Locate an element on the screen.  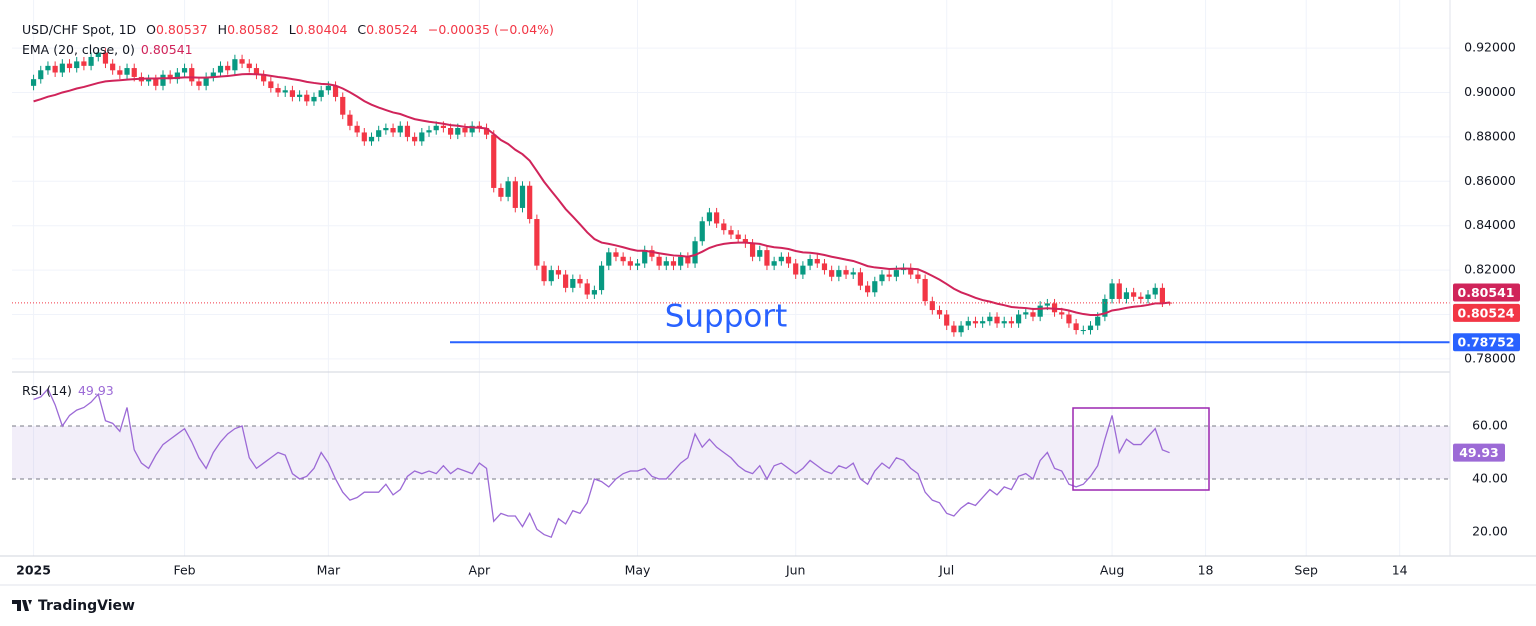
ema-value: 0.80541 is located at coordinates (167, 49).